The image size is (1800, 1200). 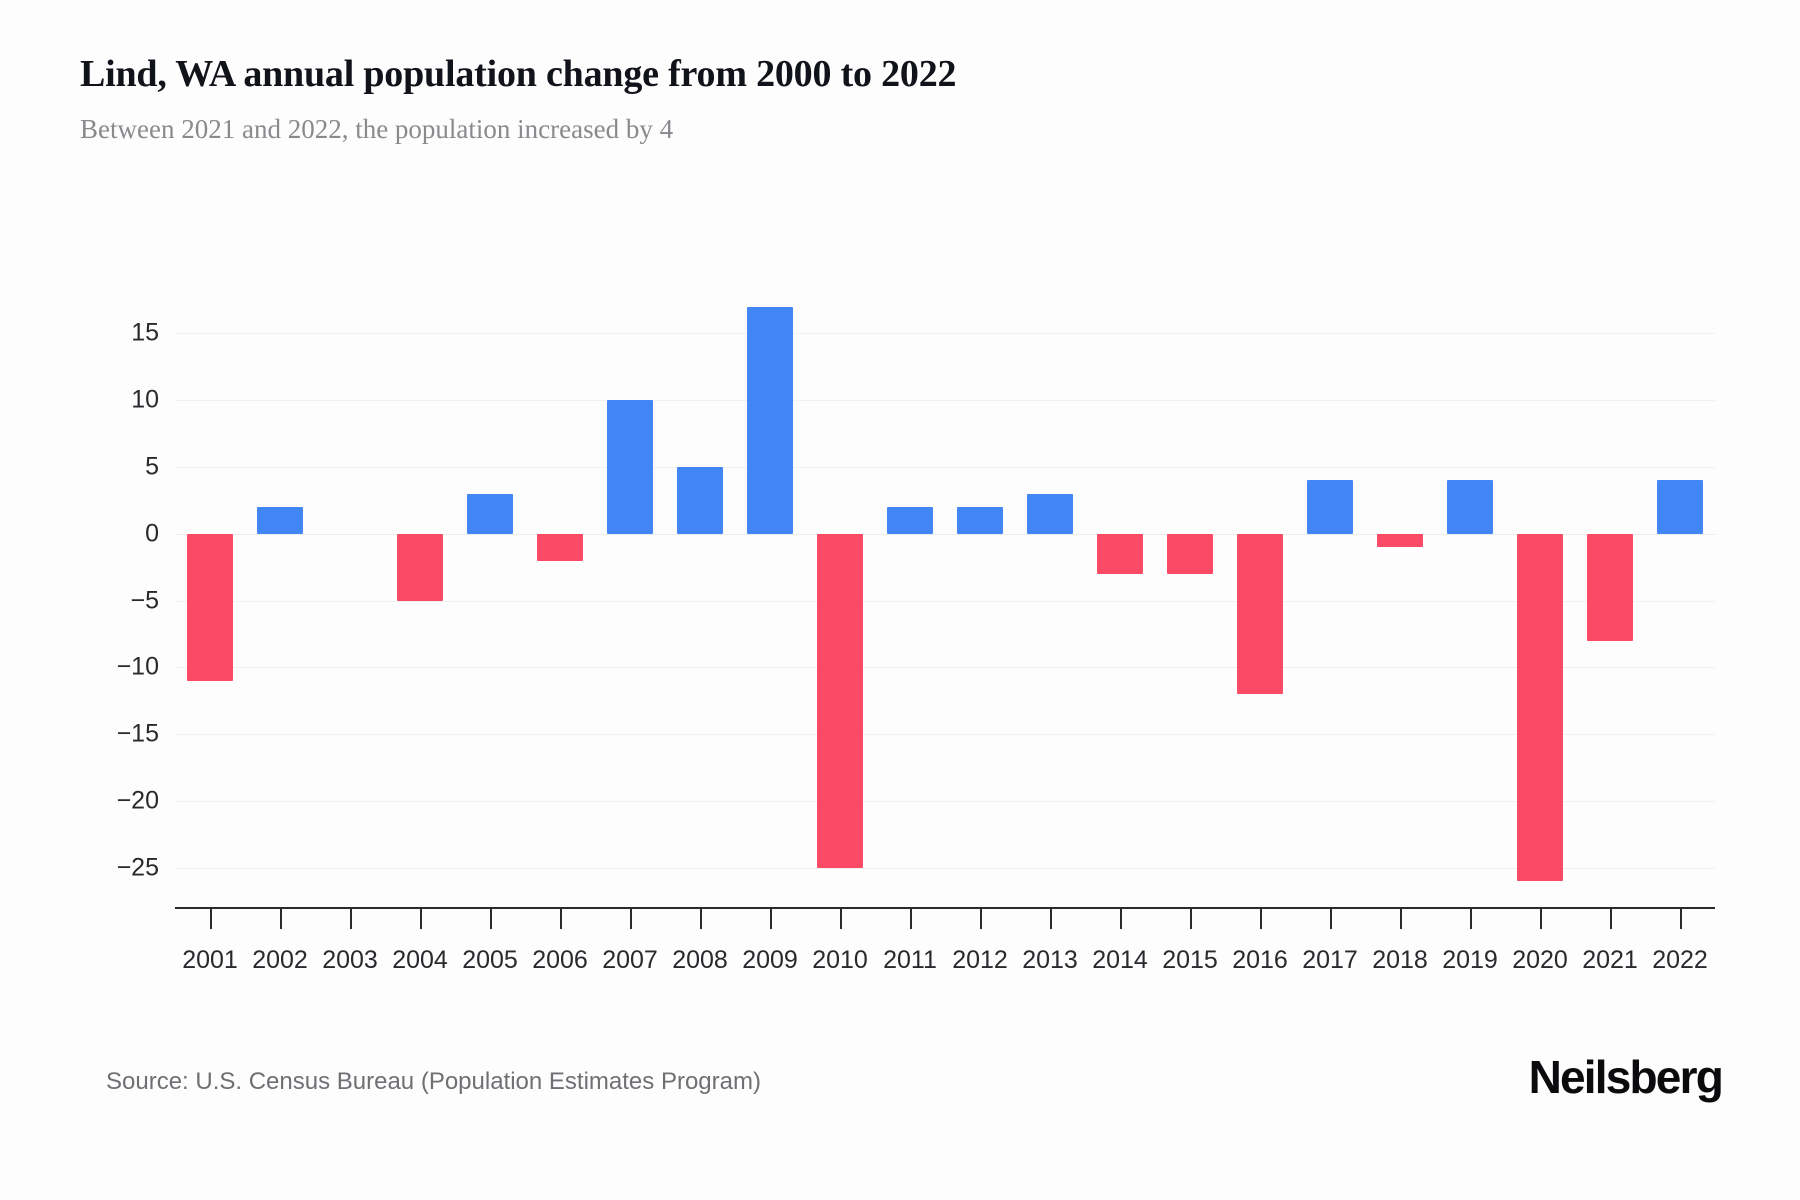 I want to click on x-axis-tick-label-2009: 2009, so click(x=770, y=960).